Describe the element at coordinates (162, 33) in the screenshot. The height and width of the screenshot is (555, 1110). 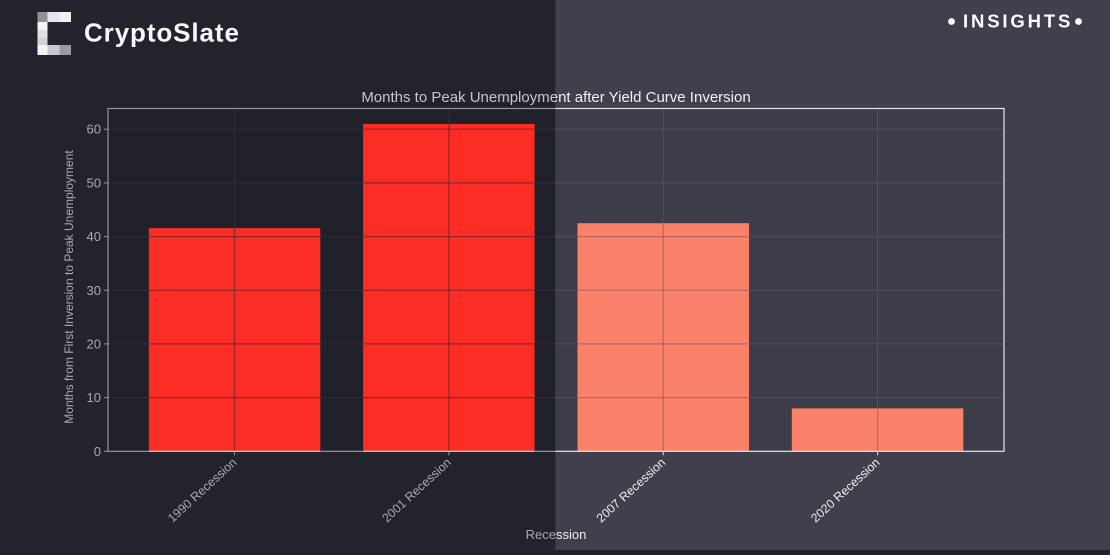
I see `svg-text: CryptoSlate` at that location.